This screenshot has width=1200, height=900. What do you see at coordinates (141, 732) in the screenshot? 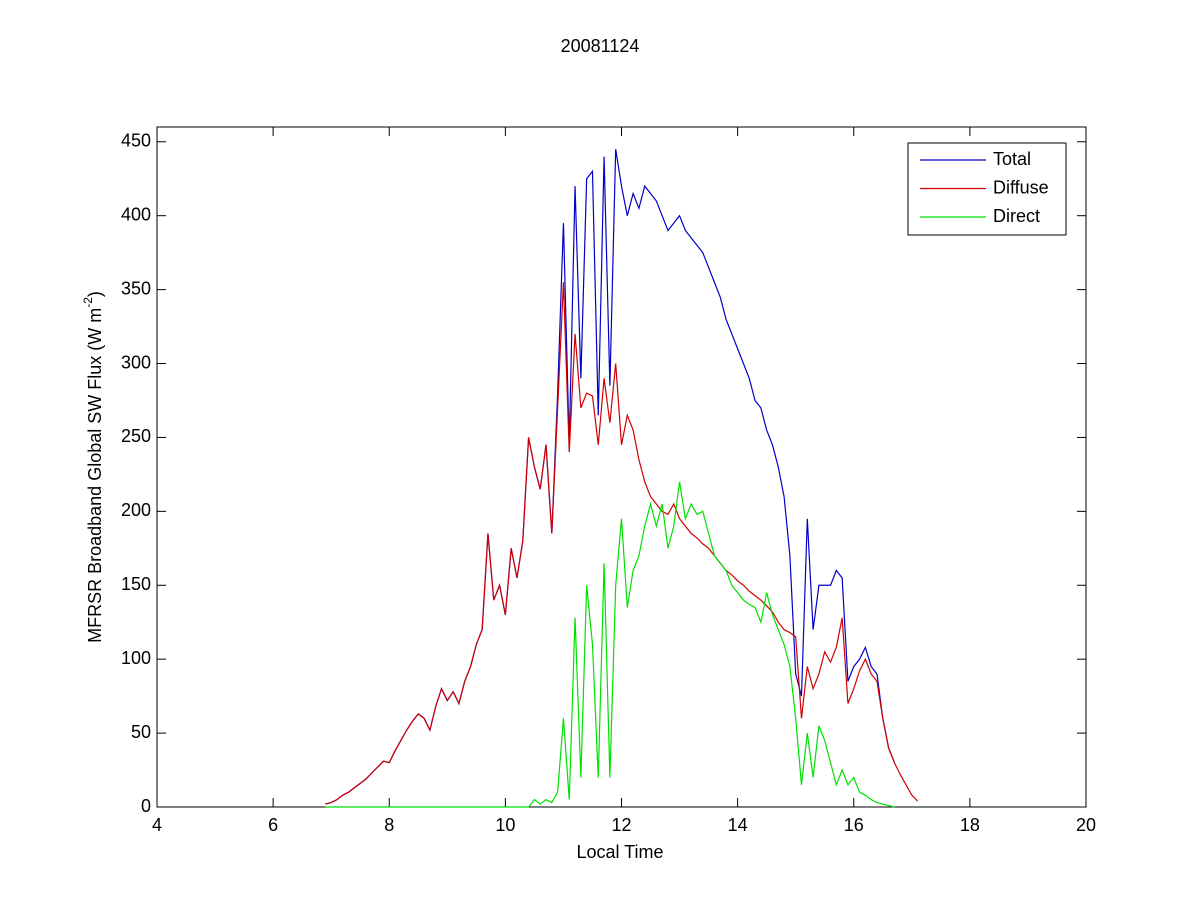
I see `y-tick-label: 50` at bounding box center [141, 732].